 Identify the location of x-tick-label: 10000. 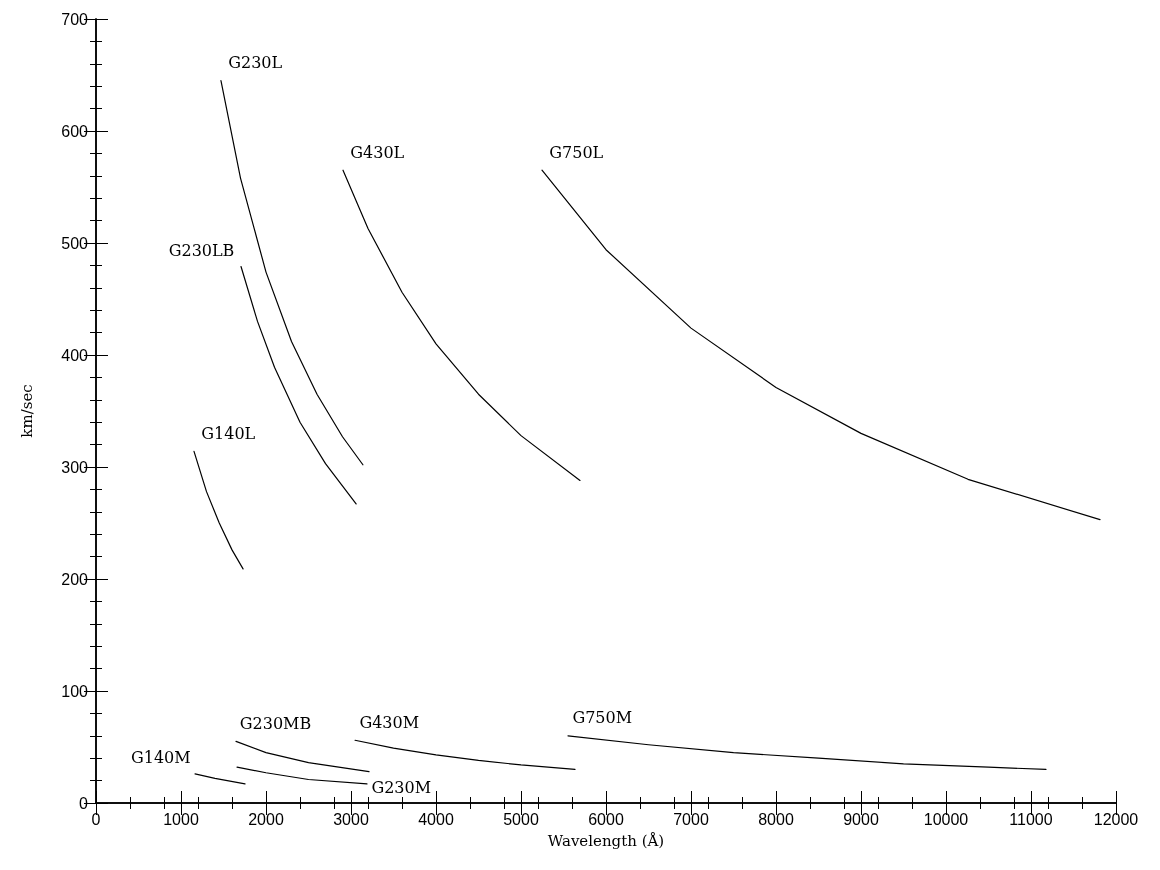
(946, 819).